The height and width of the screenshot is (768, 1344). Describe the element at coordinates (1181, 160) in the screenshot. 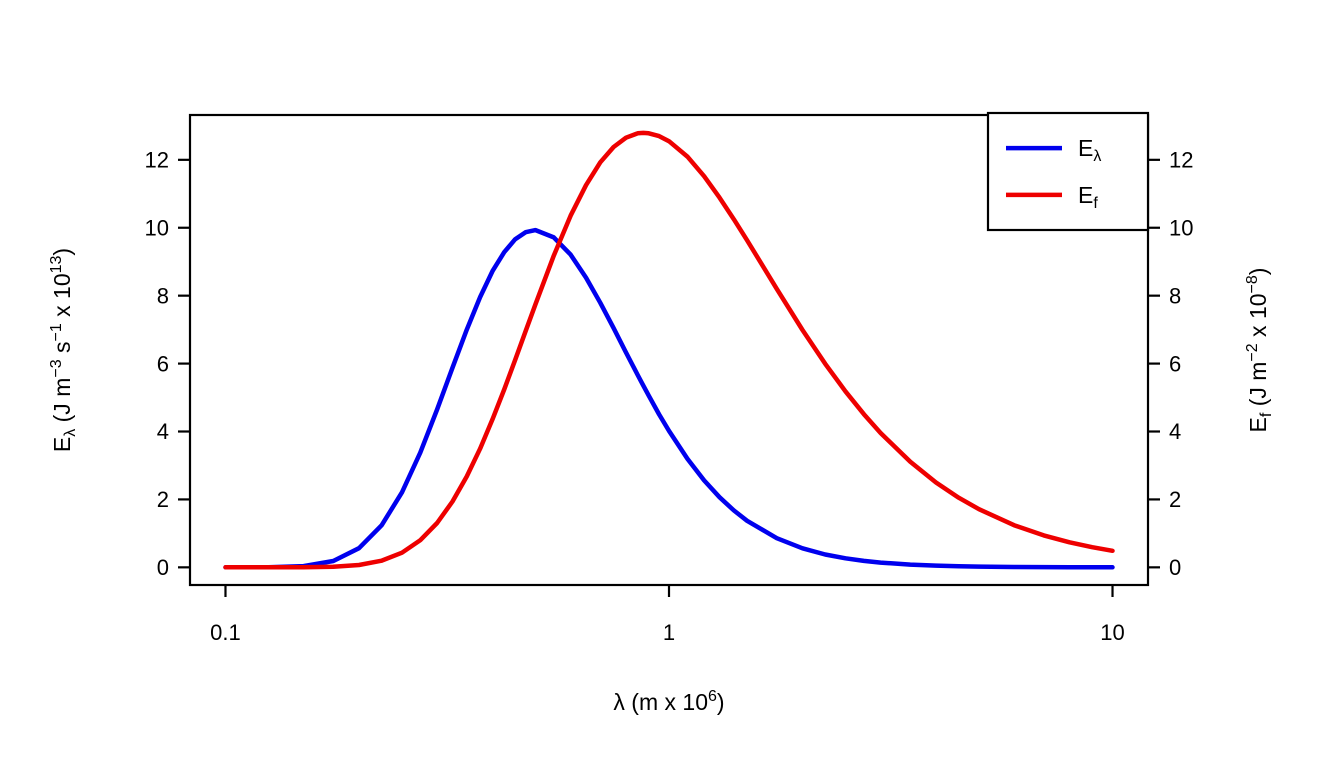

I see `y-right-tick-label: 12` at that location.